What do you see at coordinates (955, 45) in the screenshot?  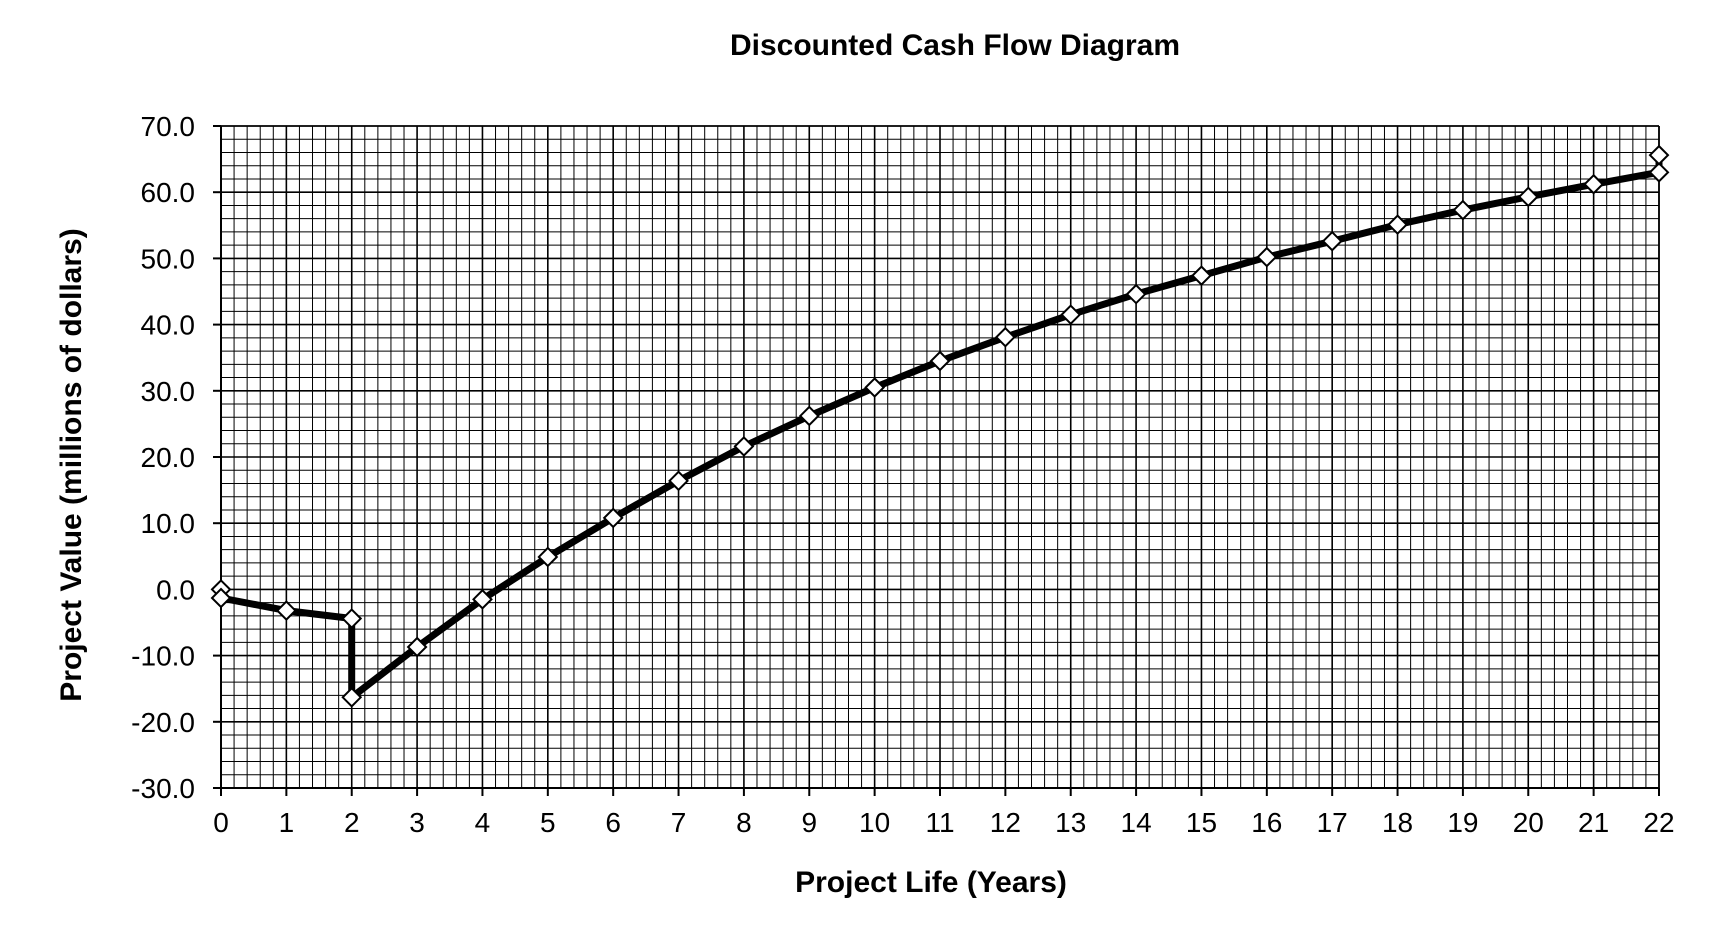 I see `chart-title: Discounted Cash Flow Diagram` at bounding box center [955, 45].